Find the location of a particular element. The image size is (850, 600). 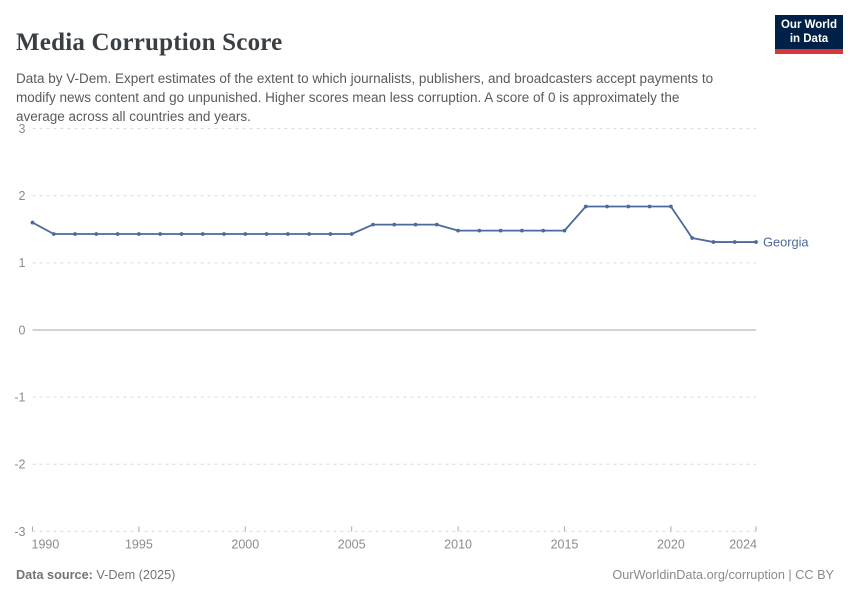

x-tick-label: 1995 is located at coordinates (139, 544).